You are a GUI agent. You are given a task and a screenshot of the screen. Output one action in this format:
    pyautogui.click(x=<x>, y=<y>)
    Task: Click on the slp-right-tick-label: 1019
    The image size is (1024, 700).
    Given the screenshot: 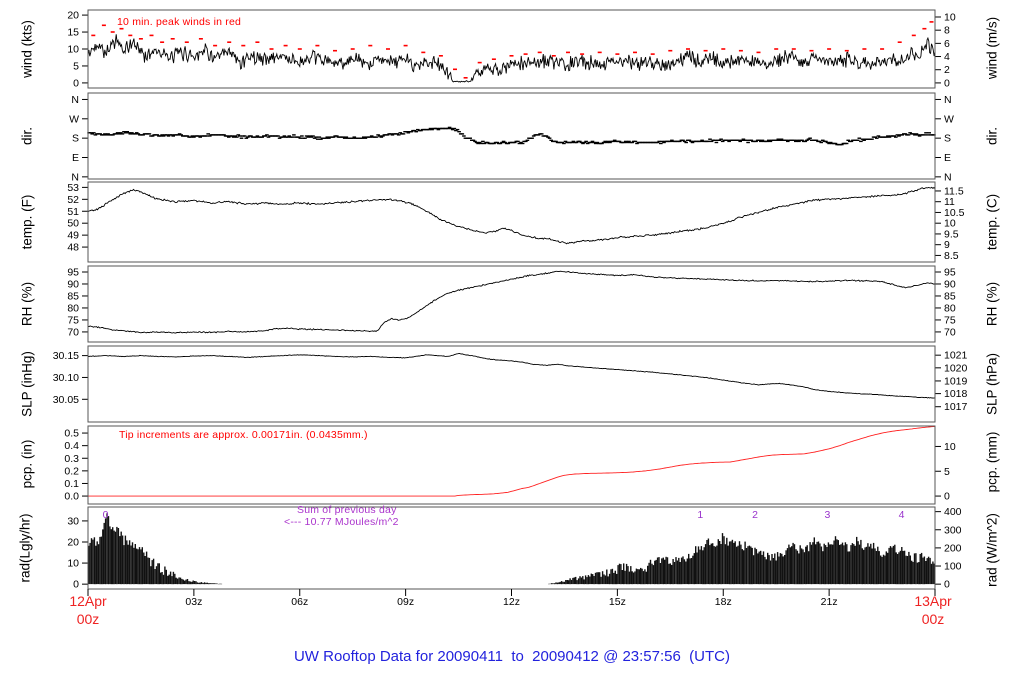 What is the action you would take?
    pyautogui.click(x=956, y=381)
    